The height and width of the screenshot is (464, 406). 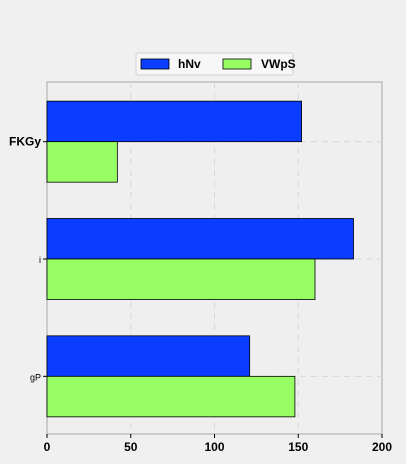 I want to click on legend-swatch-hnv, so click(x=155, y=64).